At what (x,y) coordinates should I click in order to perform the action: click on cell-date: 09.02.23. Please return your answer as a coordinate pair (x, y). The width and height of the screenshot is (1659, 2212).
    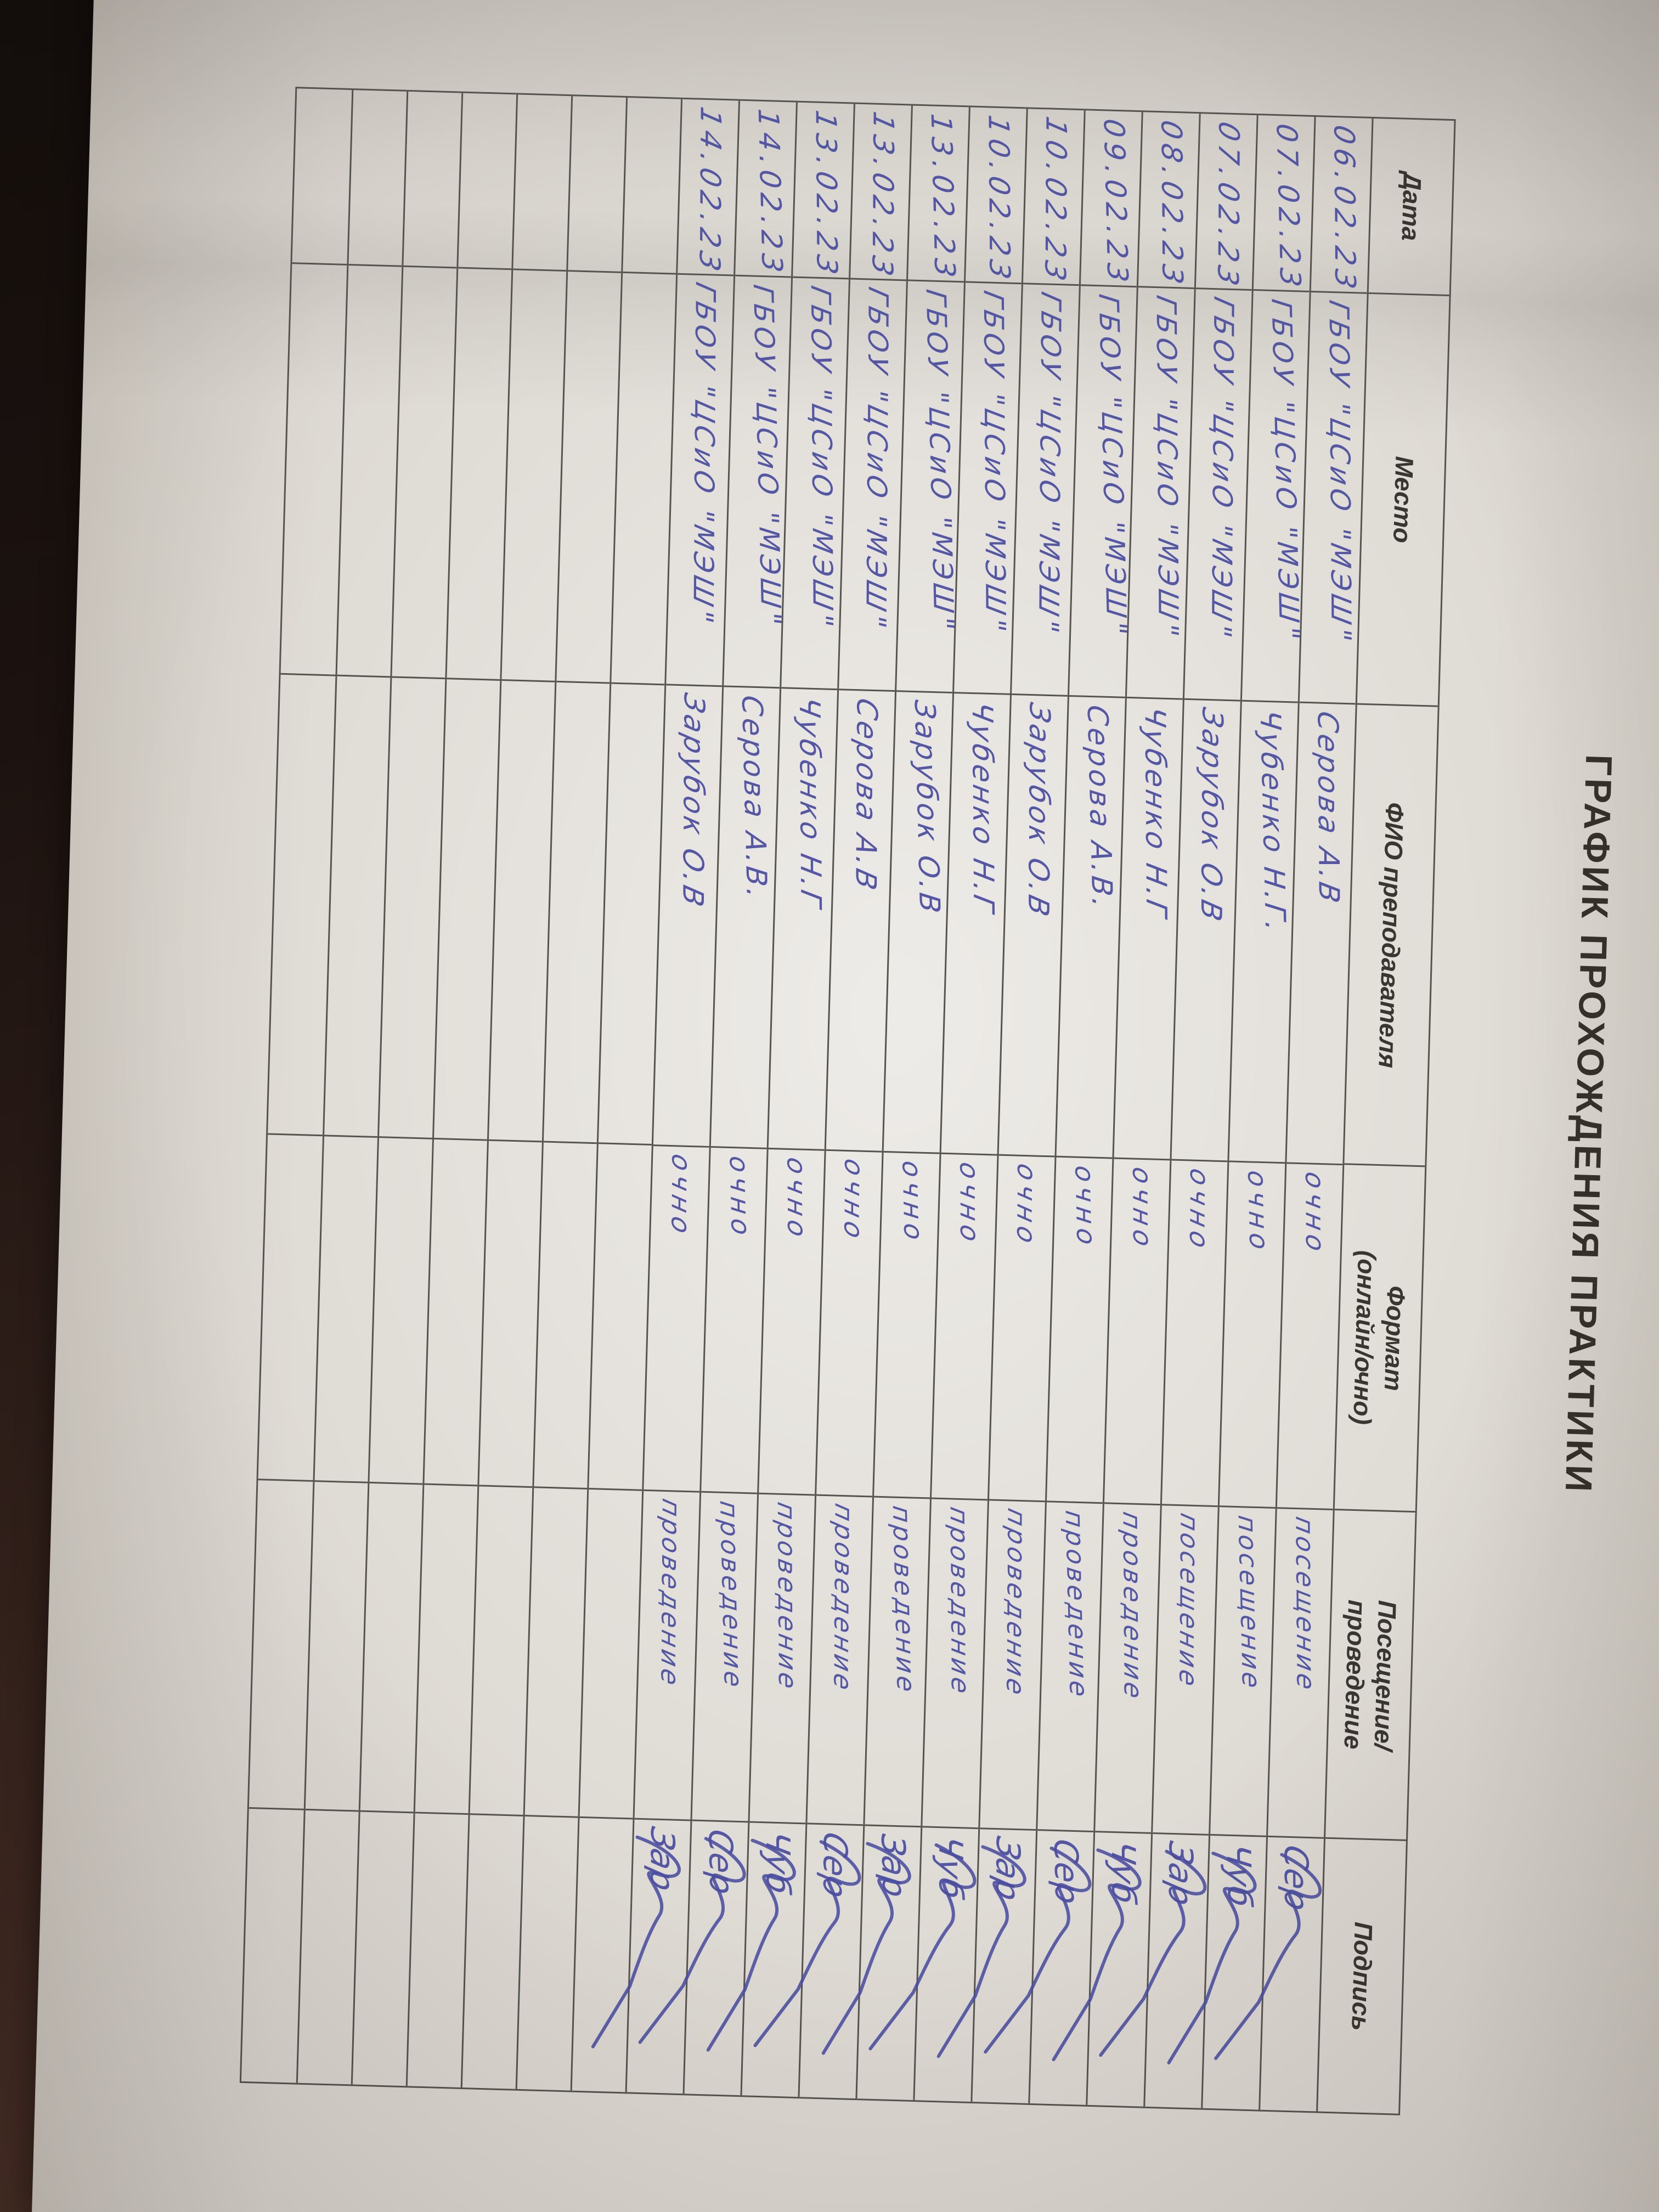
    Looking at the image, I should click on (1111, 199).